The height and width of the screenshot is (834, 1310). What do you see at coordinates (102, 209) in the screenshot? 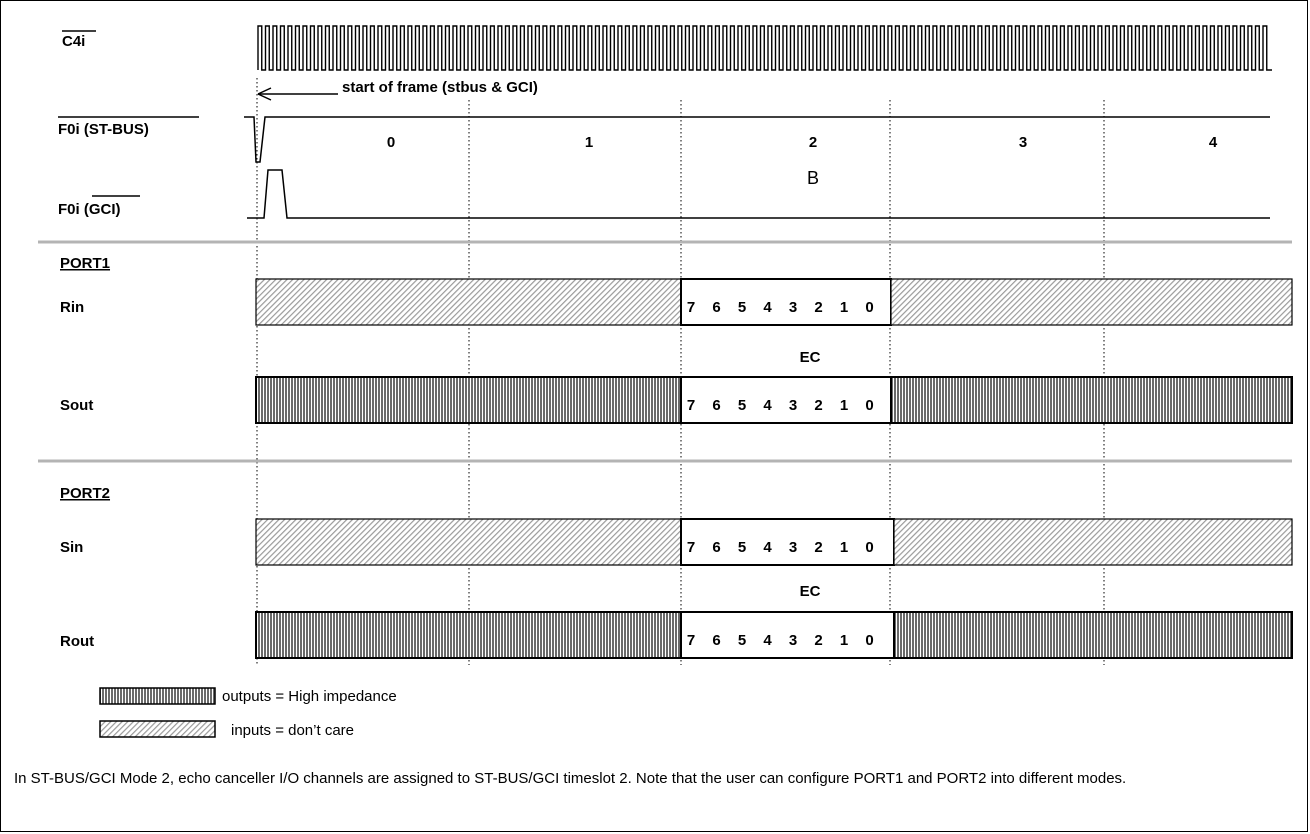
I see `f0i-gci-suffix: (GCI)` at bounding box center [102, 209].